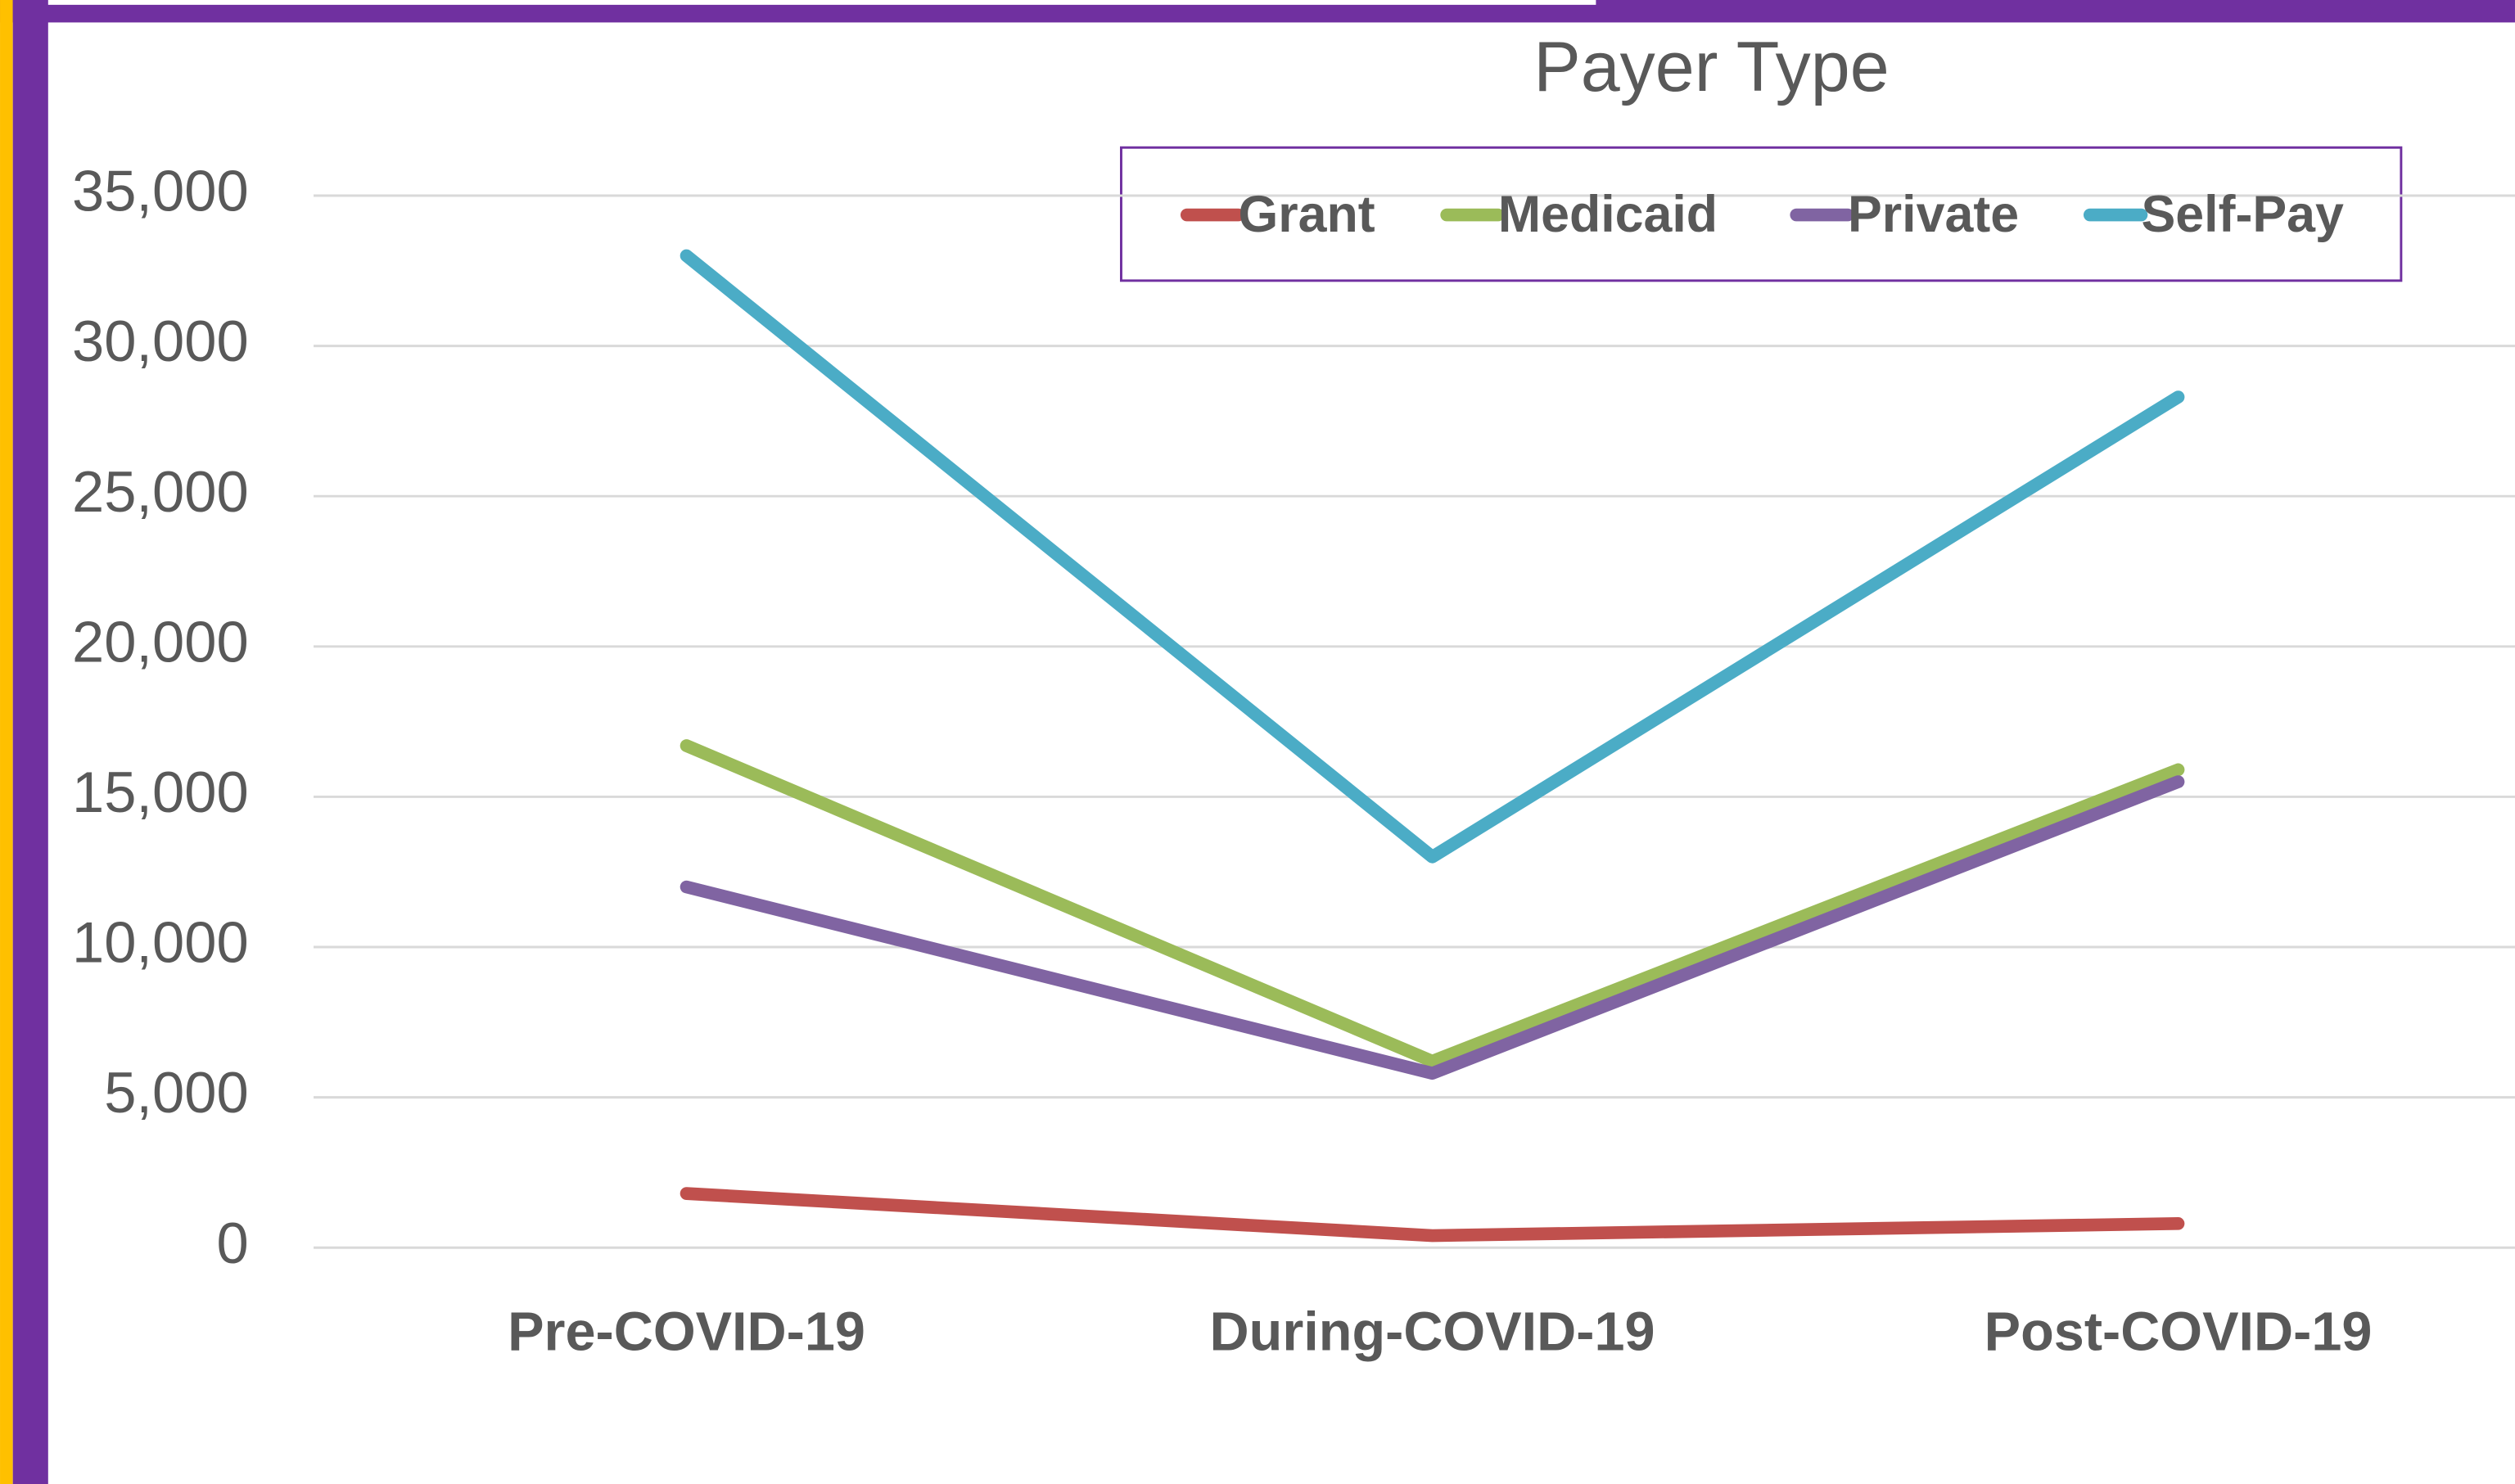 The width and height of the screenshot is (2515, 1484). Describe the element at coordinates (160, 191) in the screenshot. I see `y-tick-label: 35,000` at that location.